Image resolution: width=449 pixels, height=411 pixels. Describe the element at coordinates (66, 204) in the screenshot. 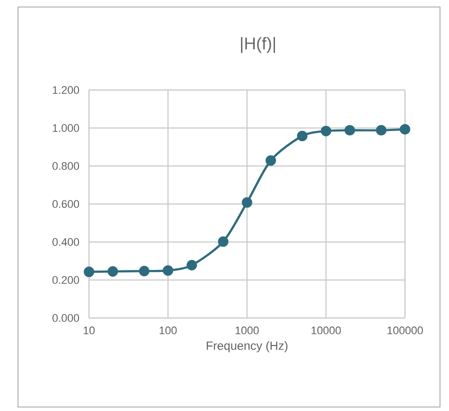

I see `y-tick-label: 0.600` at that location.